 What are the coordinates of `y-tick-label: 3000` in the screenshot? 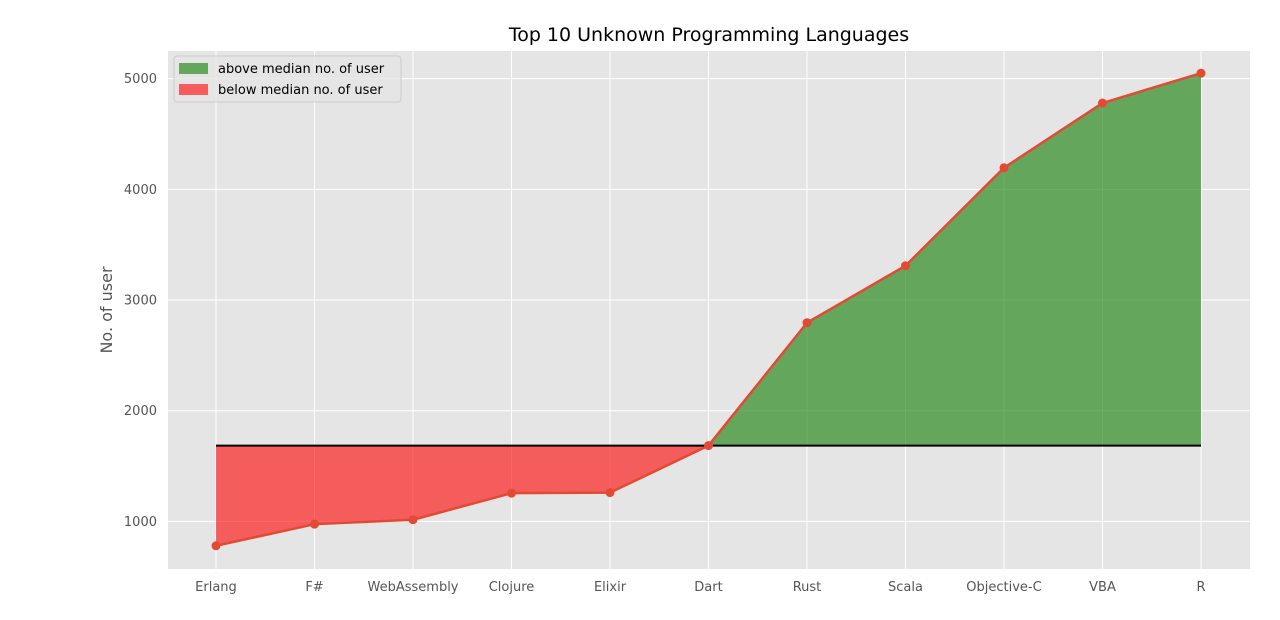 It's located at (140, 301).